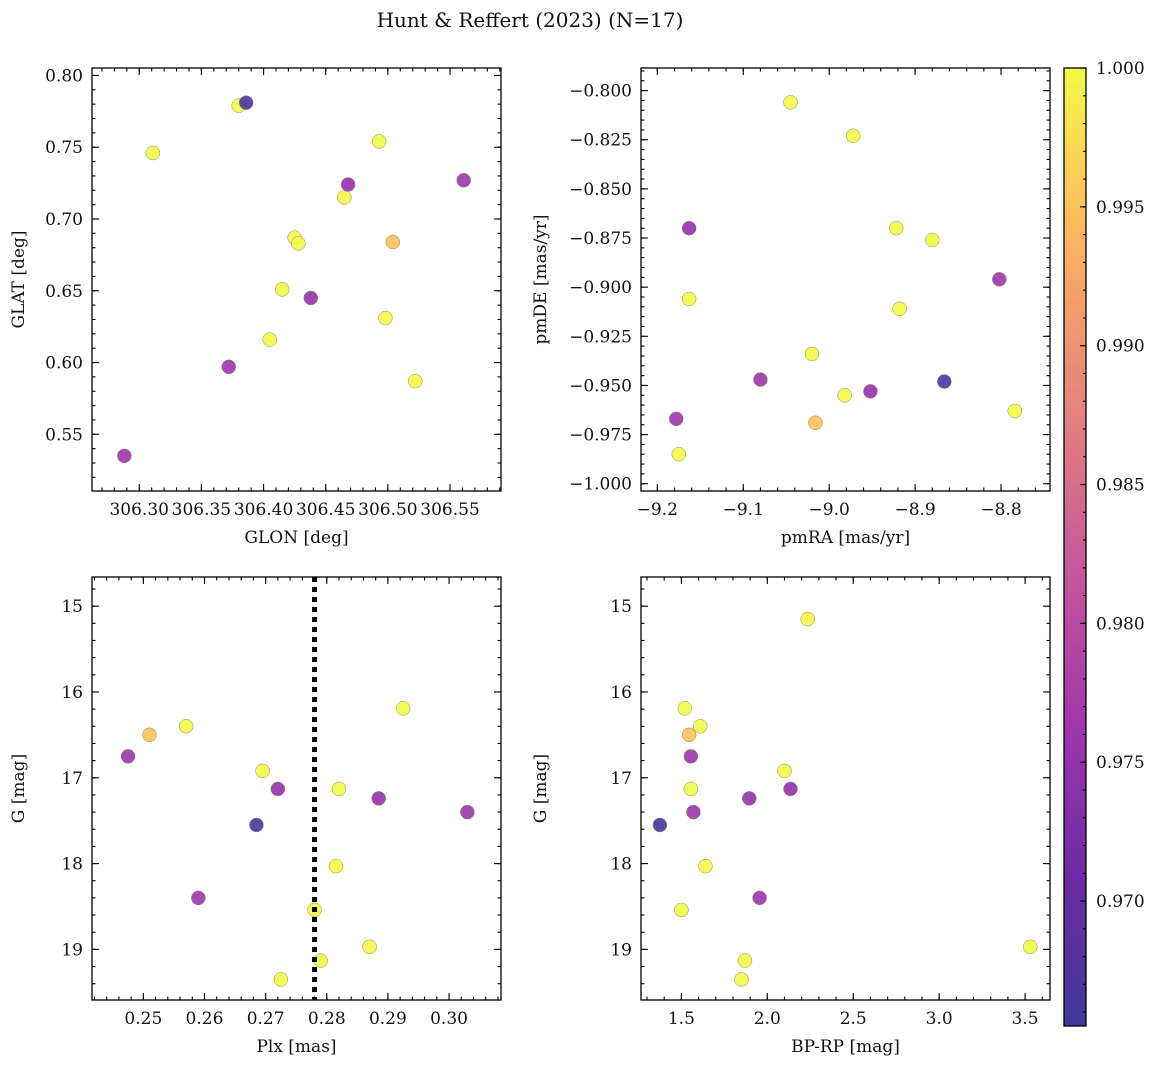 The width and height of the screenshot is (1161, 1067). I want to click on colorbar: 0.970 0.975 0.980 0.985 0.990 0.995 1.000, so click(1104, 543).